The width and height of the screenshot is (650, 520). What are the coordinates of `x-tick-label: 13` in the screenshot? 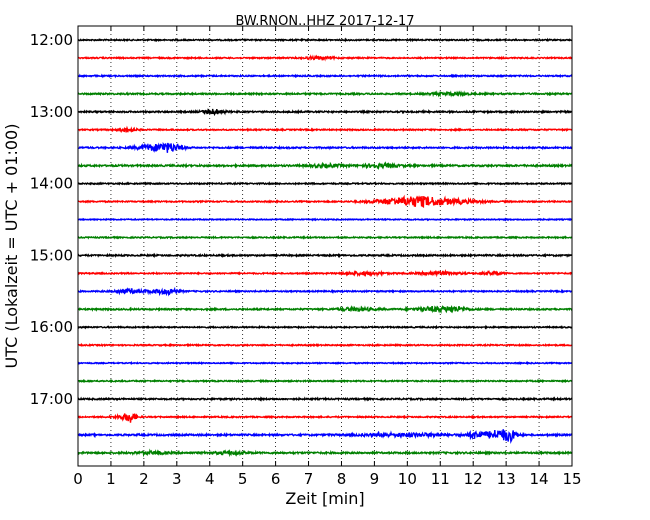 It's located at (506, 479).